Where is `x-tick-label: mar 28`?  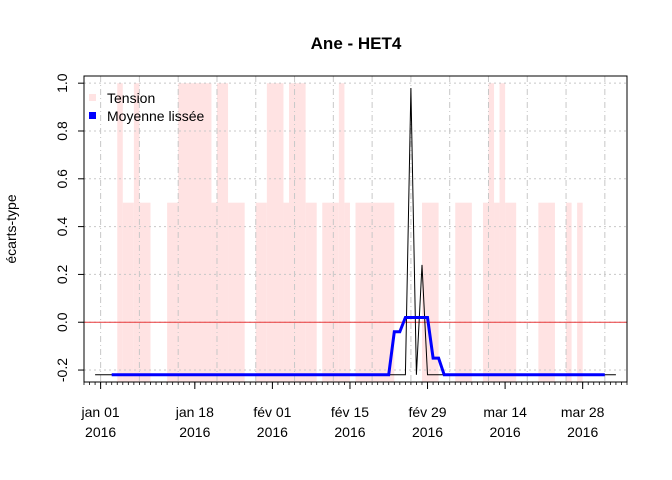 x-tick-label: mar 28 is located at coordinates (583, 412).